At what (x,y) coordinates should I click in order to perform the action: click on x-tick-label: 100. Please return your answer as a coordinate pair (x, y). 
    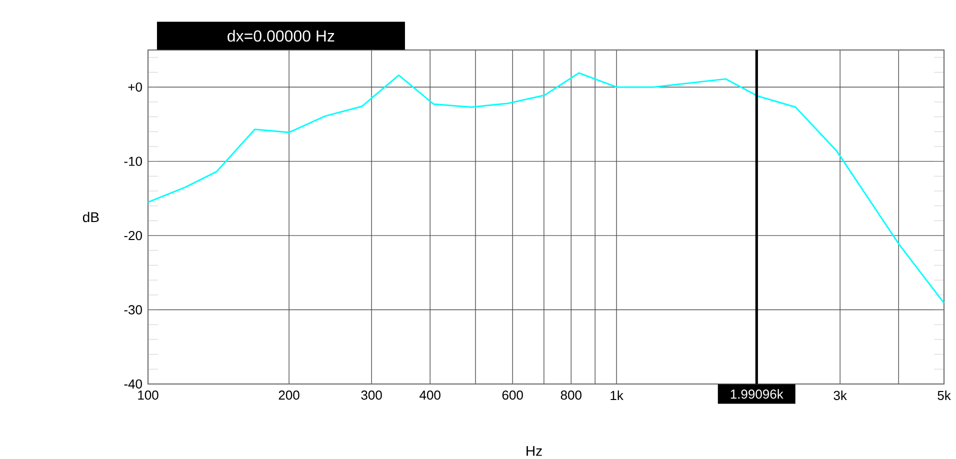
    Looking at the image, I should click on (148, 395).